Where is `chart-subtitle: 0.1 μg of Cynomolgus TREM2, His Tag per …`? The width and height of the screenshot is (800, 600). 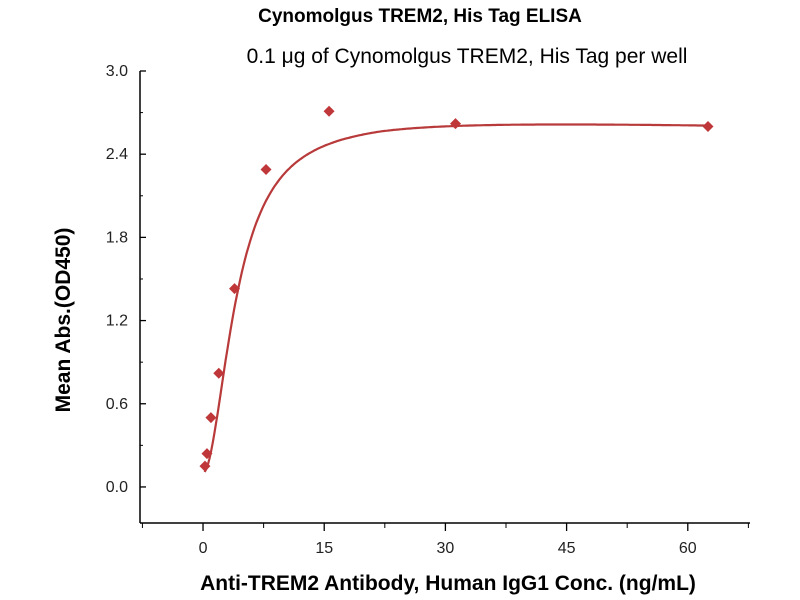
chart-subtitle: 0.1 μg of Cynomolgus TREM2, His Tag per … is located at coordinates (467, 56).